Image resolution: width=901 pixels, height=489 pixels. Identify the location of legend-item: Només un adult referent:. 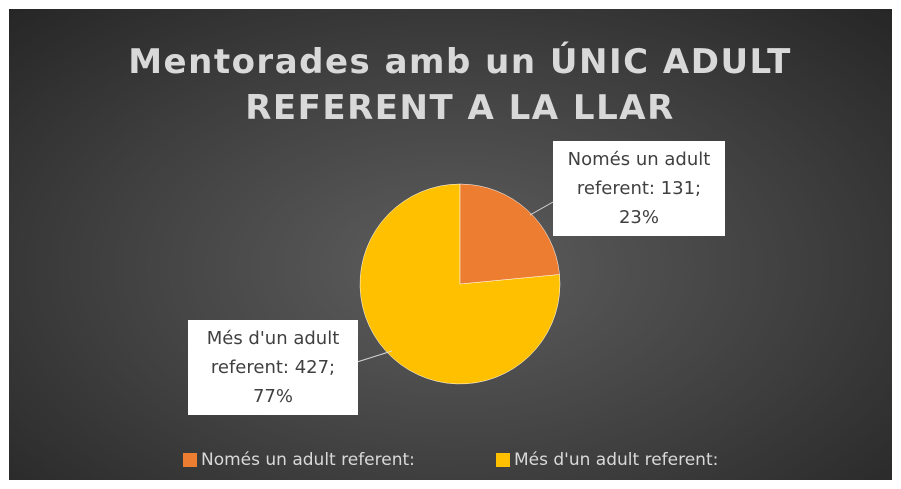
(299, 460).